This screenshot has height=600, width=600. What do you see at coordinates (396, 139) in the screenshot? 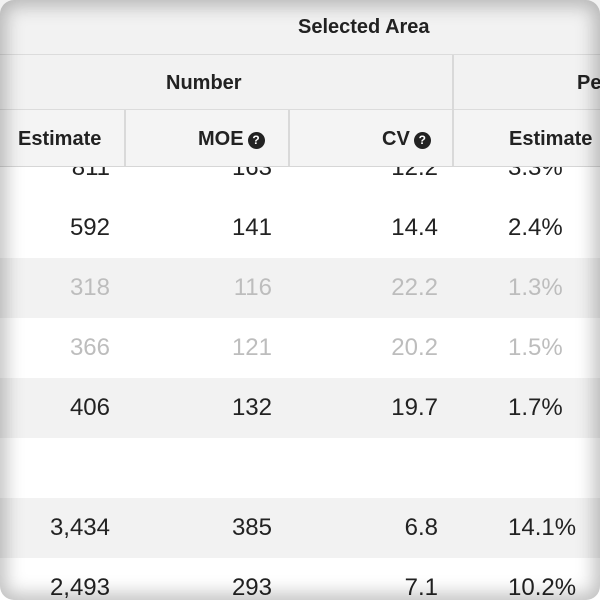
I see `cv-label: CV` at bounding box center [396, 139].